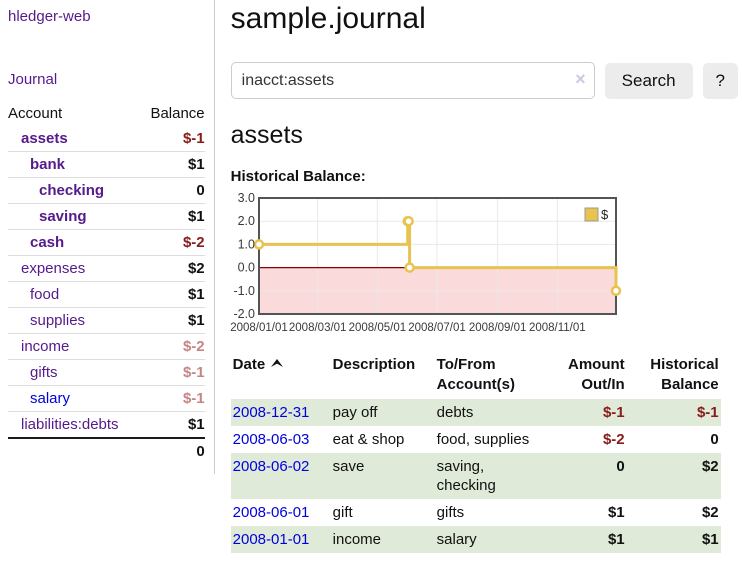 Image resolution: width=742 pixels, height=582 pixels. I want to click on svg-text: -1.0, so click(244, 291).